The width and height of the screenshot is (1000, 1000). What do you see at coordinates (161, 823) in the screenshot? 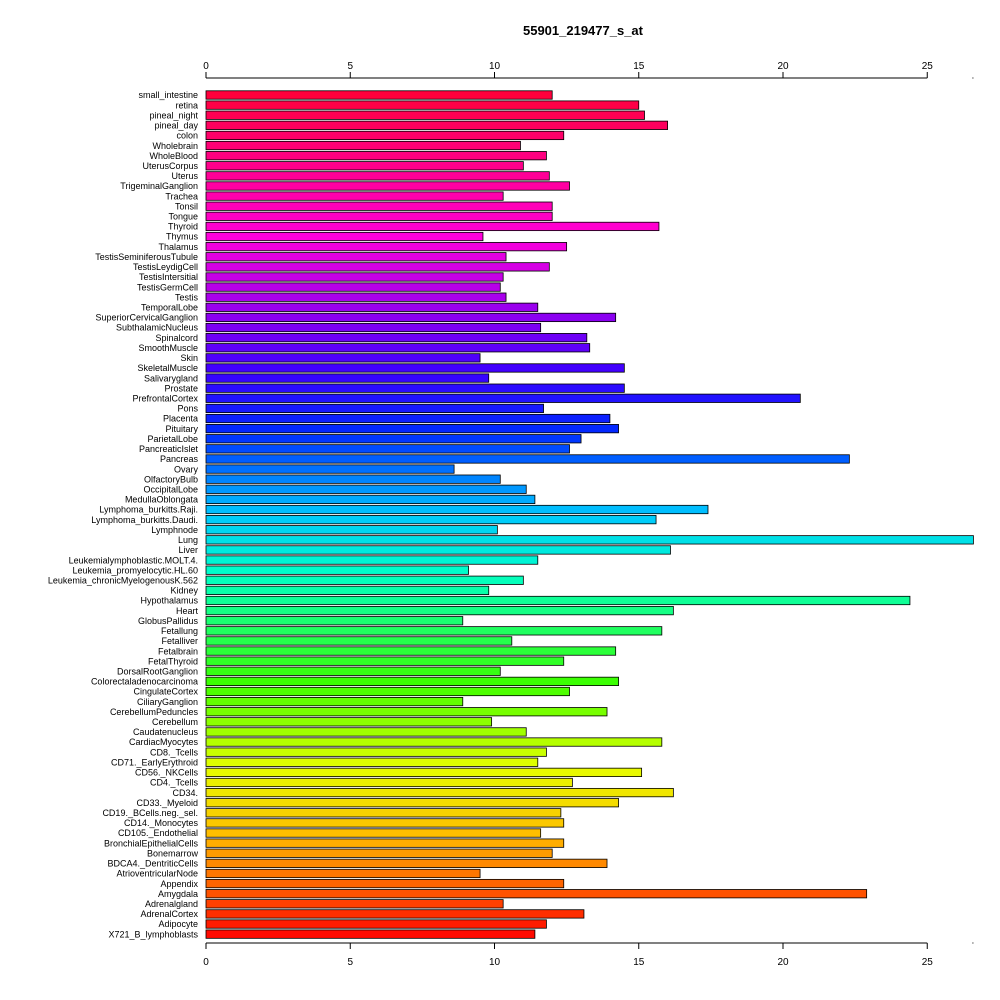
I see `category-label: CD14._Monocytes` at bounding box center [161, 823].